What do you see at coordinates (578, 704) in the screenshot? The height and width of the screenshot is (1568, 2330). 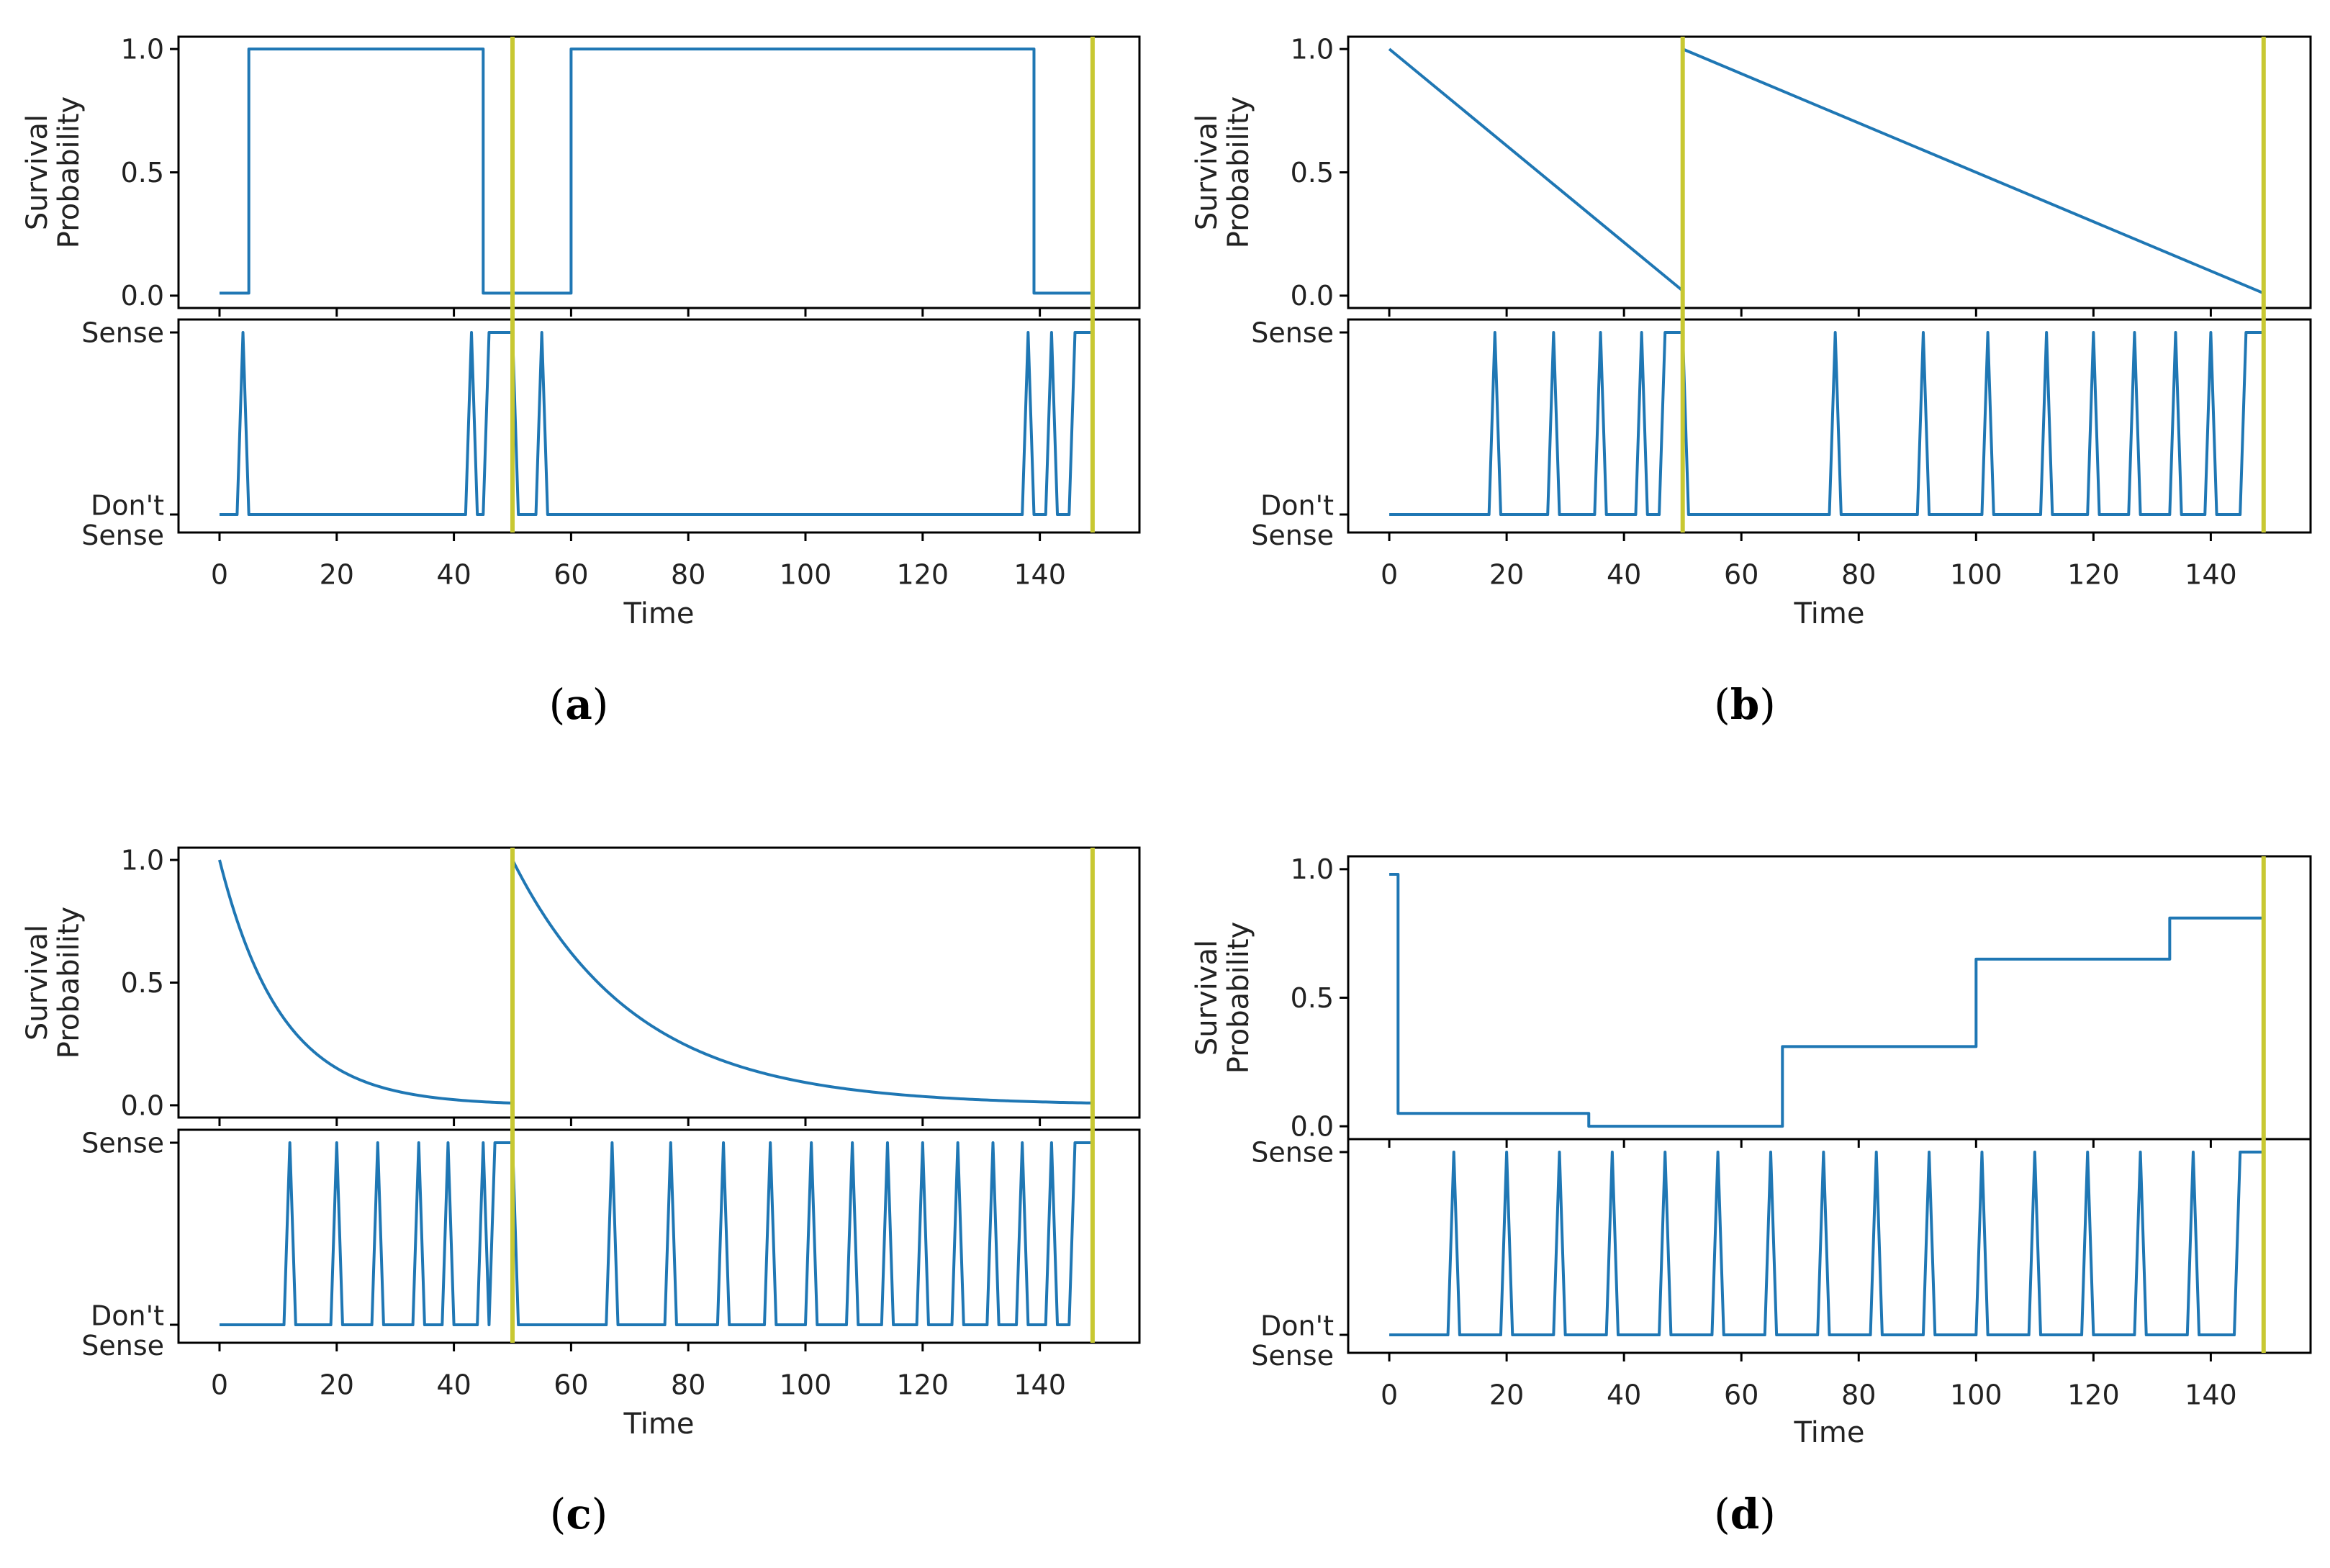 I see `caption-a: (a)` at bounding box center [578, 704].